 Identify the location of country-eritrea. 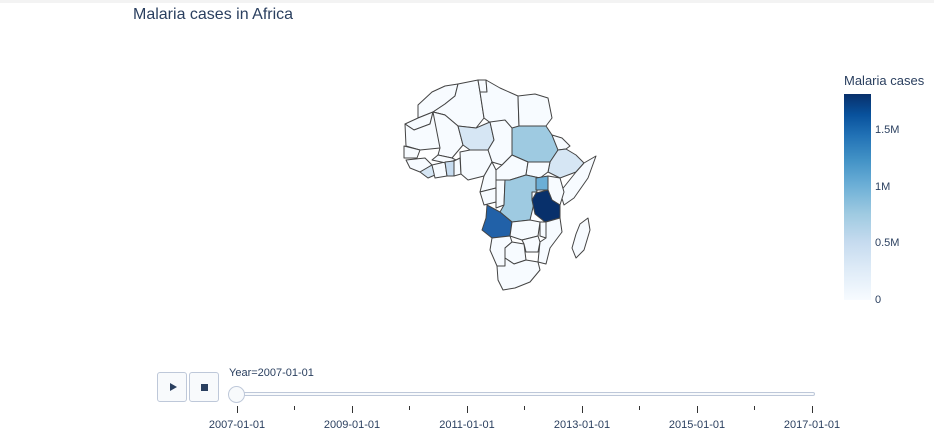
(561, 142).